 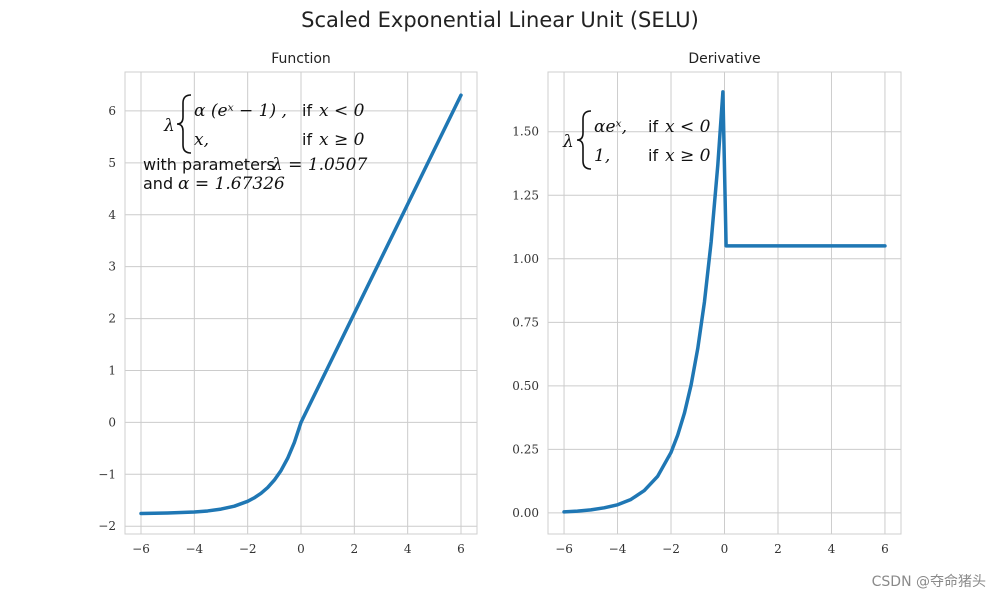 What do you see at coordinates (248, 549) in the screenshot?
I see `function-x-tick-label: −2` at bounding box center [248, 549].